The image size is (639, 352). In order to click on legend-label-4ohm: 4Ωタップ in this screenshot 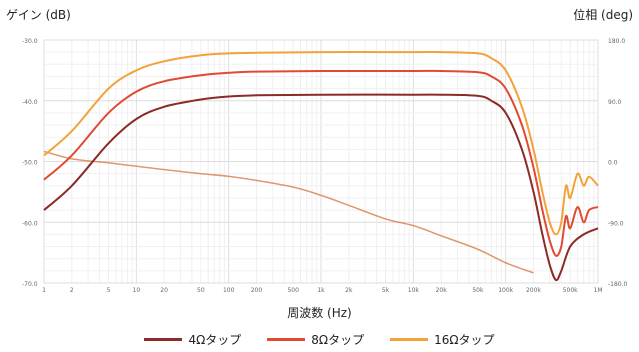, I will do `click(215, 340)`.